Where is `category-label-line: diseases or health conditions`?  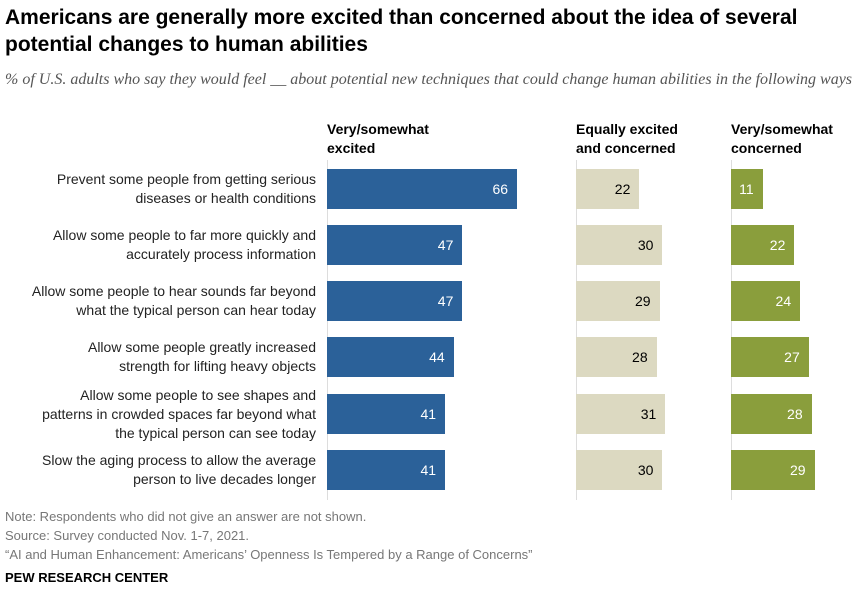 category-label-line: diseases or health conditions is located at coordinates (225, 198).